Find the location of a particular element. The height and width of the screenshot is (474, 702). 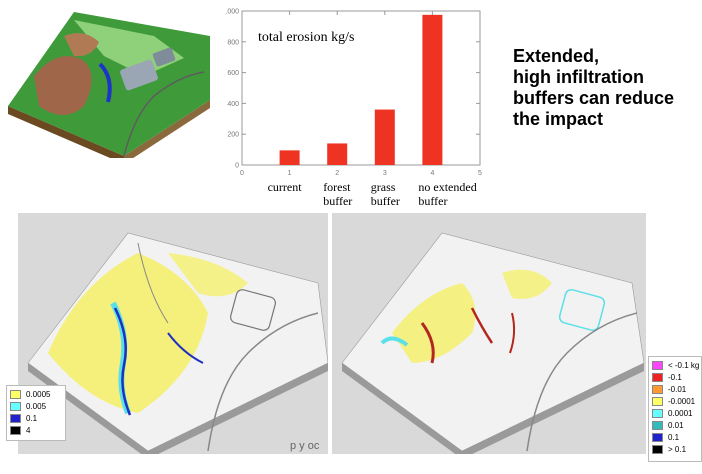

legend-item: -0.1 is located at coordinates (675, 377).